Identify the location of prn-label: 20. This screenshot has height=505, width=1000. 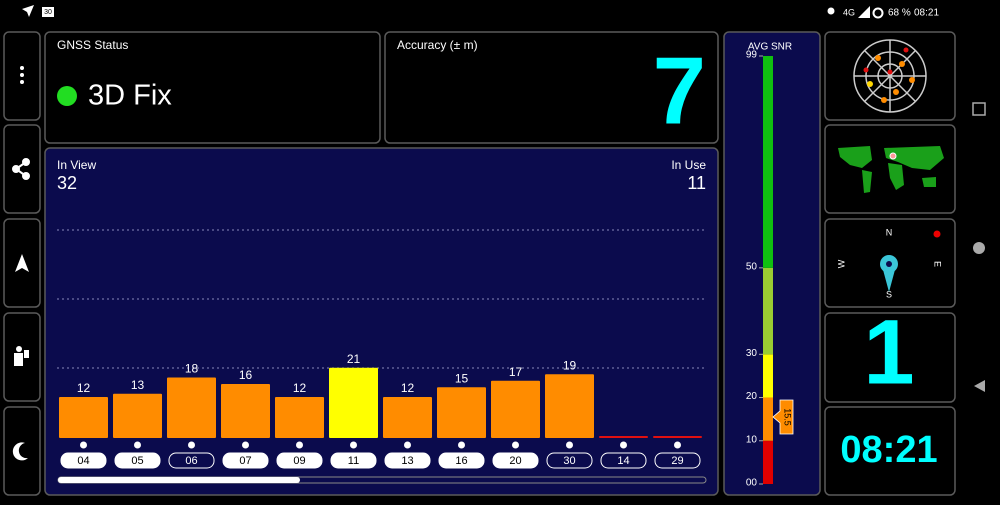
(515, 461).